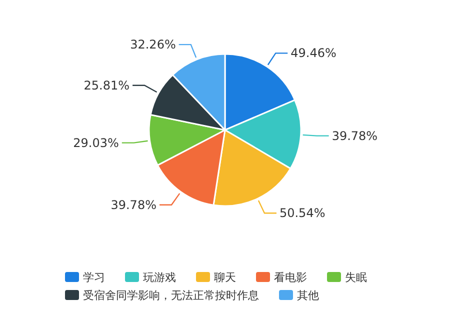 The width and height of the screenshot is (475, 335). What do you see at coordinates (153, 45) in the screenshot?
I see `data-label: 32.26%` at bounding box center [153, 45].